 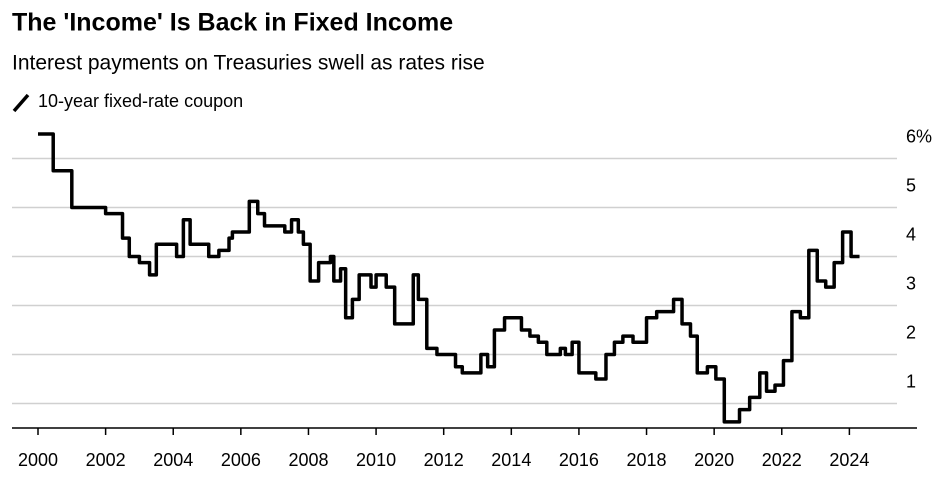 What do you see at coordinates (714, 460) in the screenshot?
I see `x-tick-label: 2020` at bounding box center [714, 460].